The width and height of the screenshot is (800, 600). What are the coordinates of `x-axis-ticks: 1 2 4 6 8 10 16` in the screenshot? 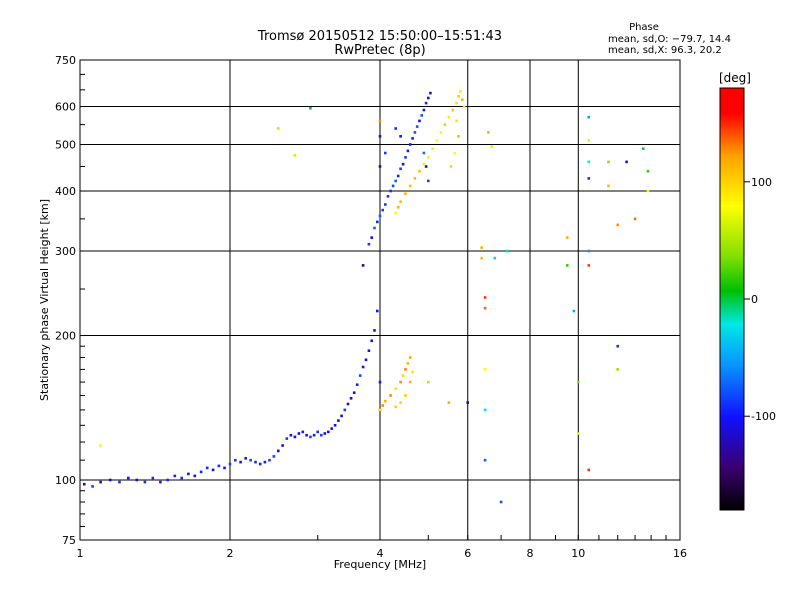 It's located at (382, 547).